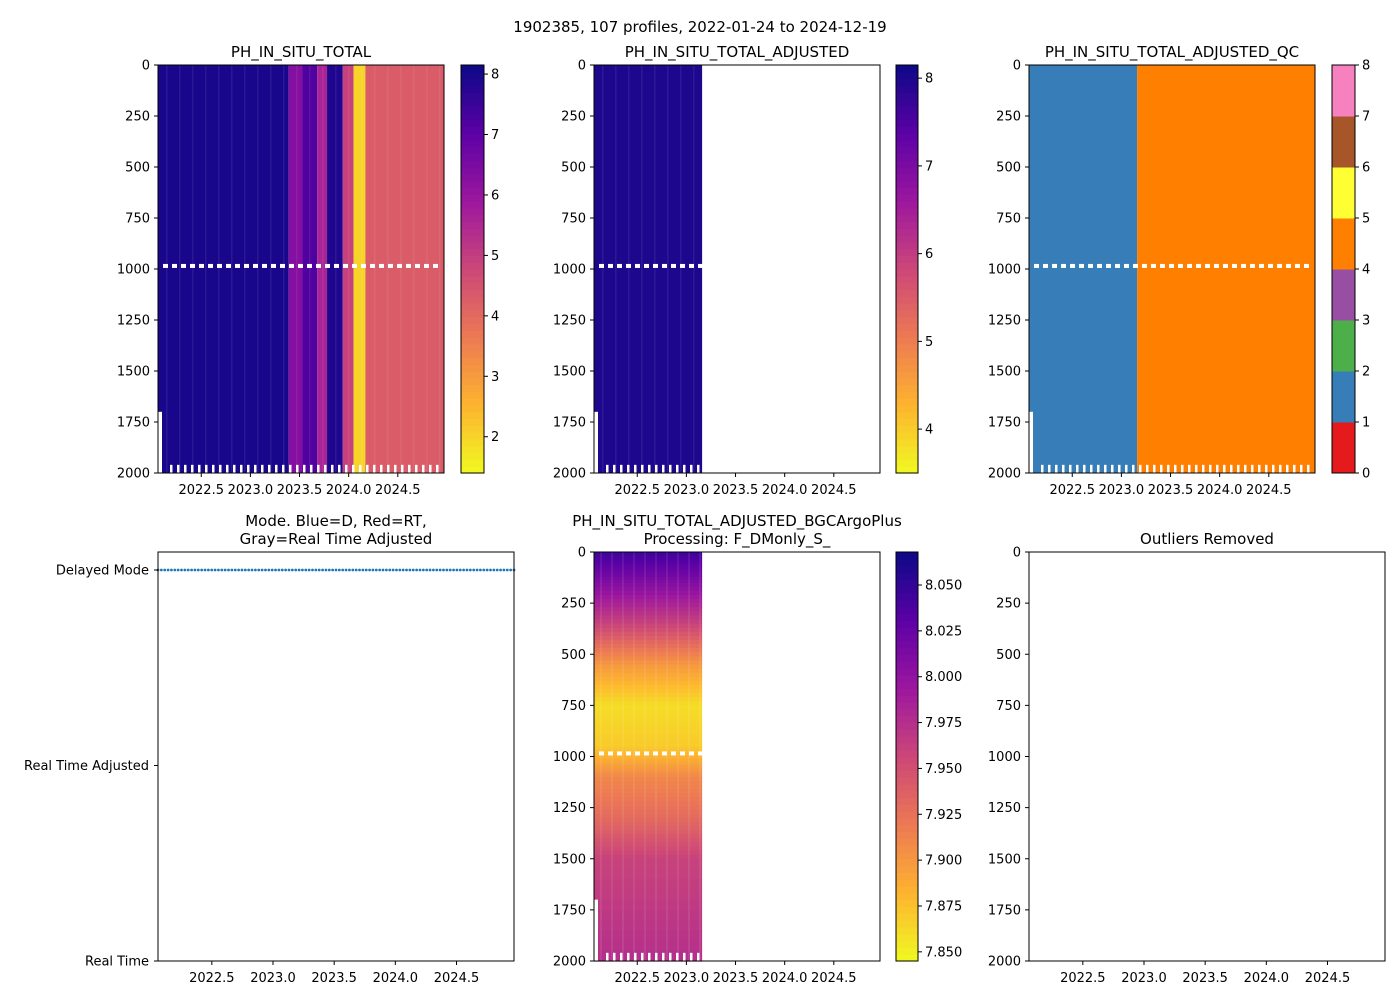 Image resolution: width=1400 pixels, height=1000 pixels. I want to click on colorbar-tick-label: 2, so click(1366, 372).